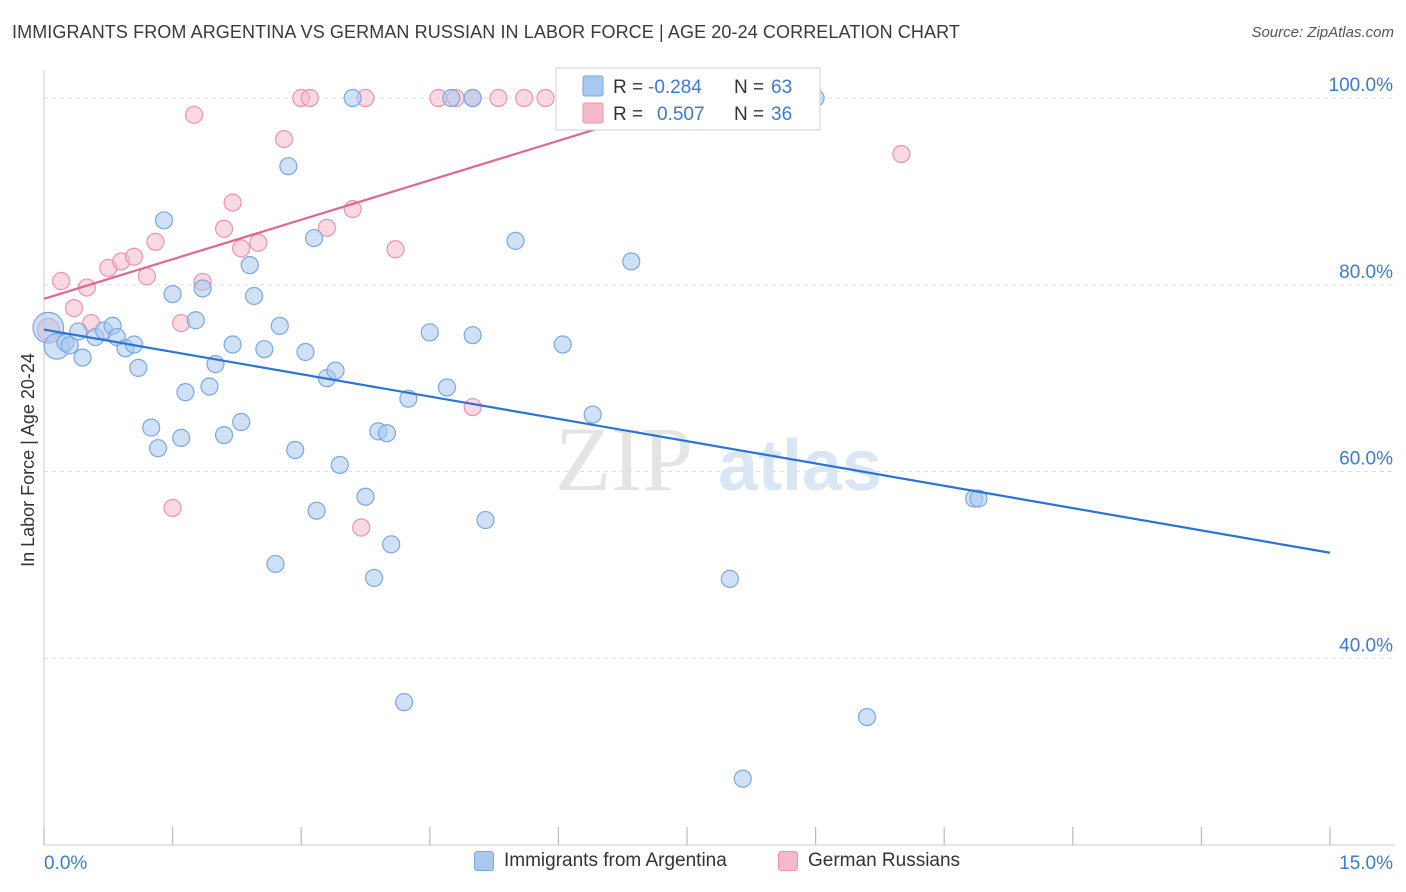 This screenshot has height=892, width=1406. What do you see at coordinates (1322, 32) in the screenshot?
I see `source-label: Source: ZipAtlas.com` at bounding box center [1322, 32].